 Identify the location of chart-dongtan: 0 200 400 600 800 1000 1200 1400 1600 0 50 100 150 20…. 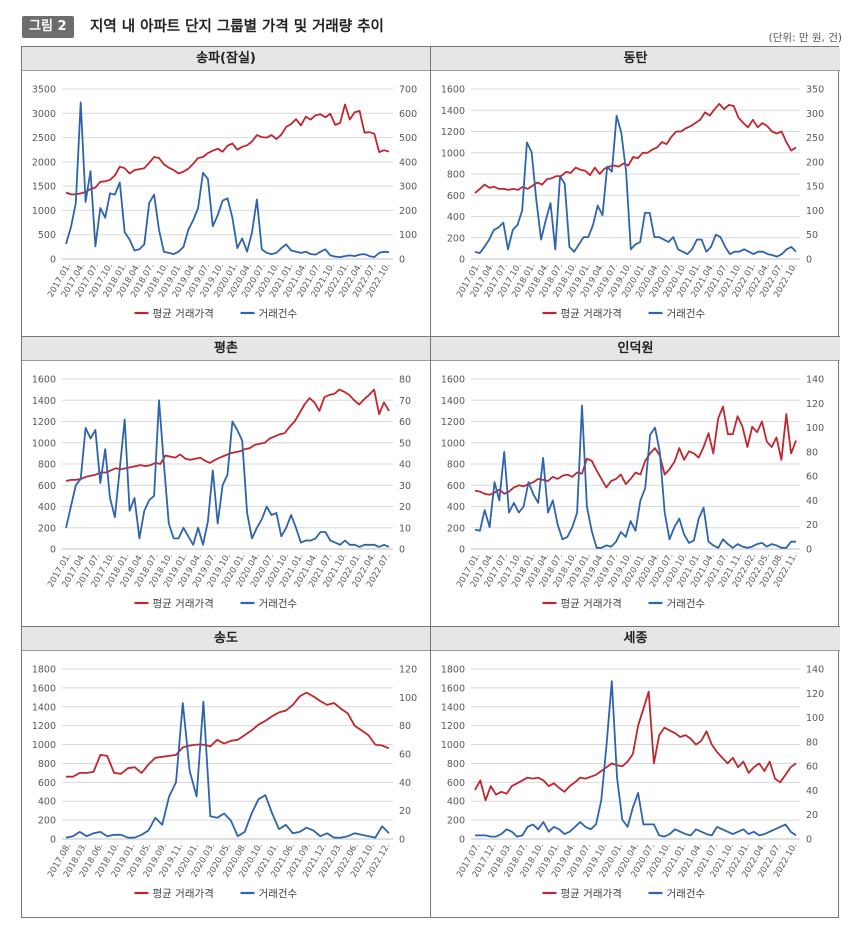
(632, 203).